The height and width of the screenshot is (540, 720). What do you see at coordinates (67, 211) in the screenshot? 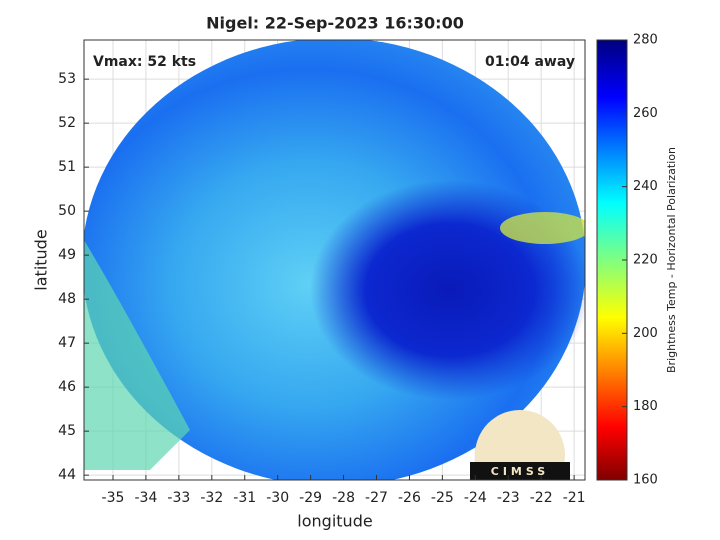
I see `y-tick-label: 50` at bounding box center [67, 211].